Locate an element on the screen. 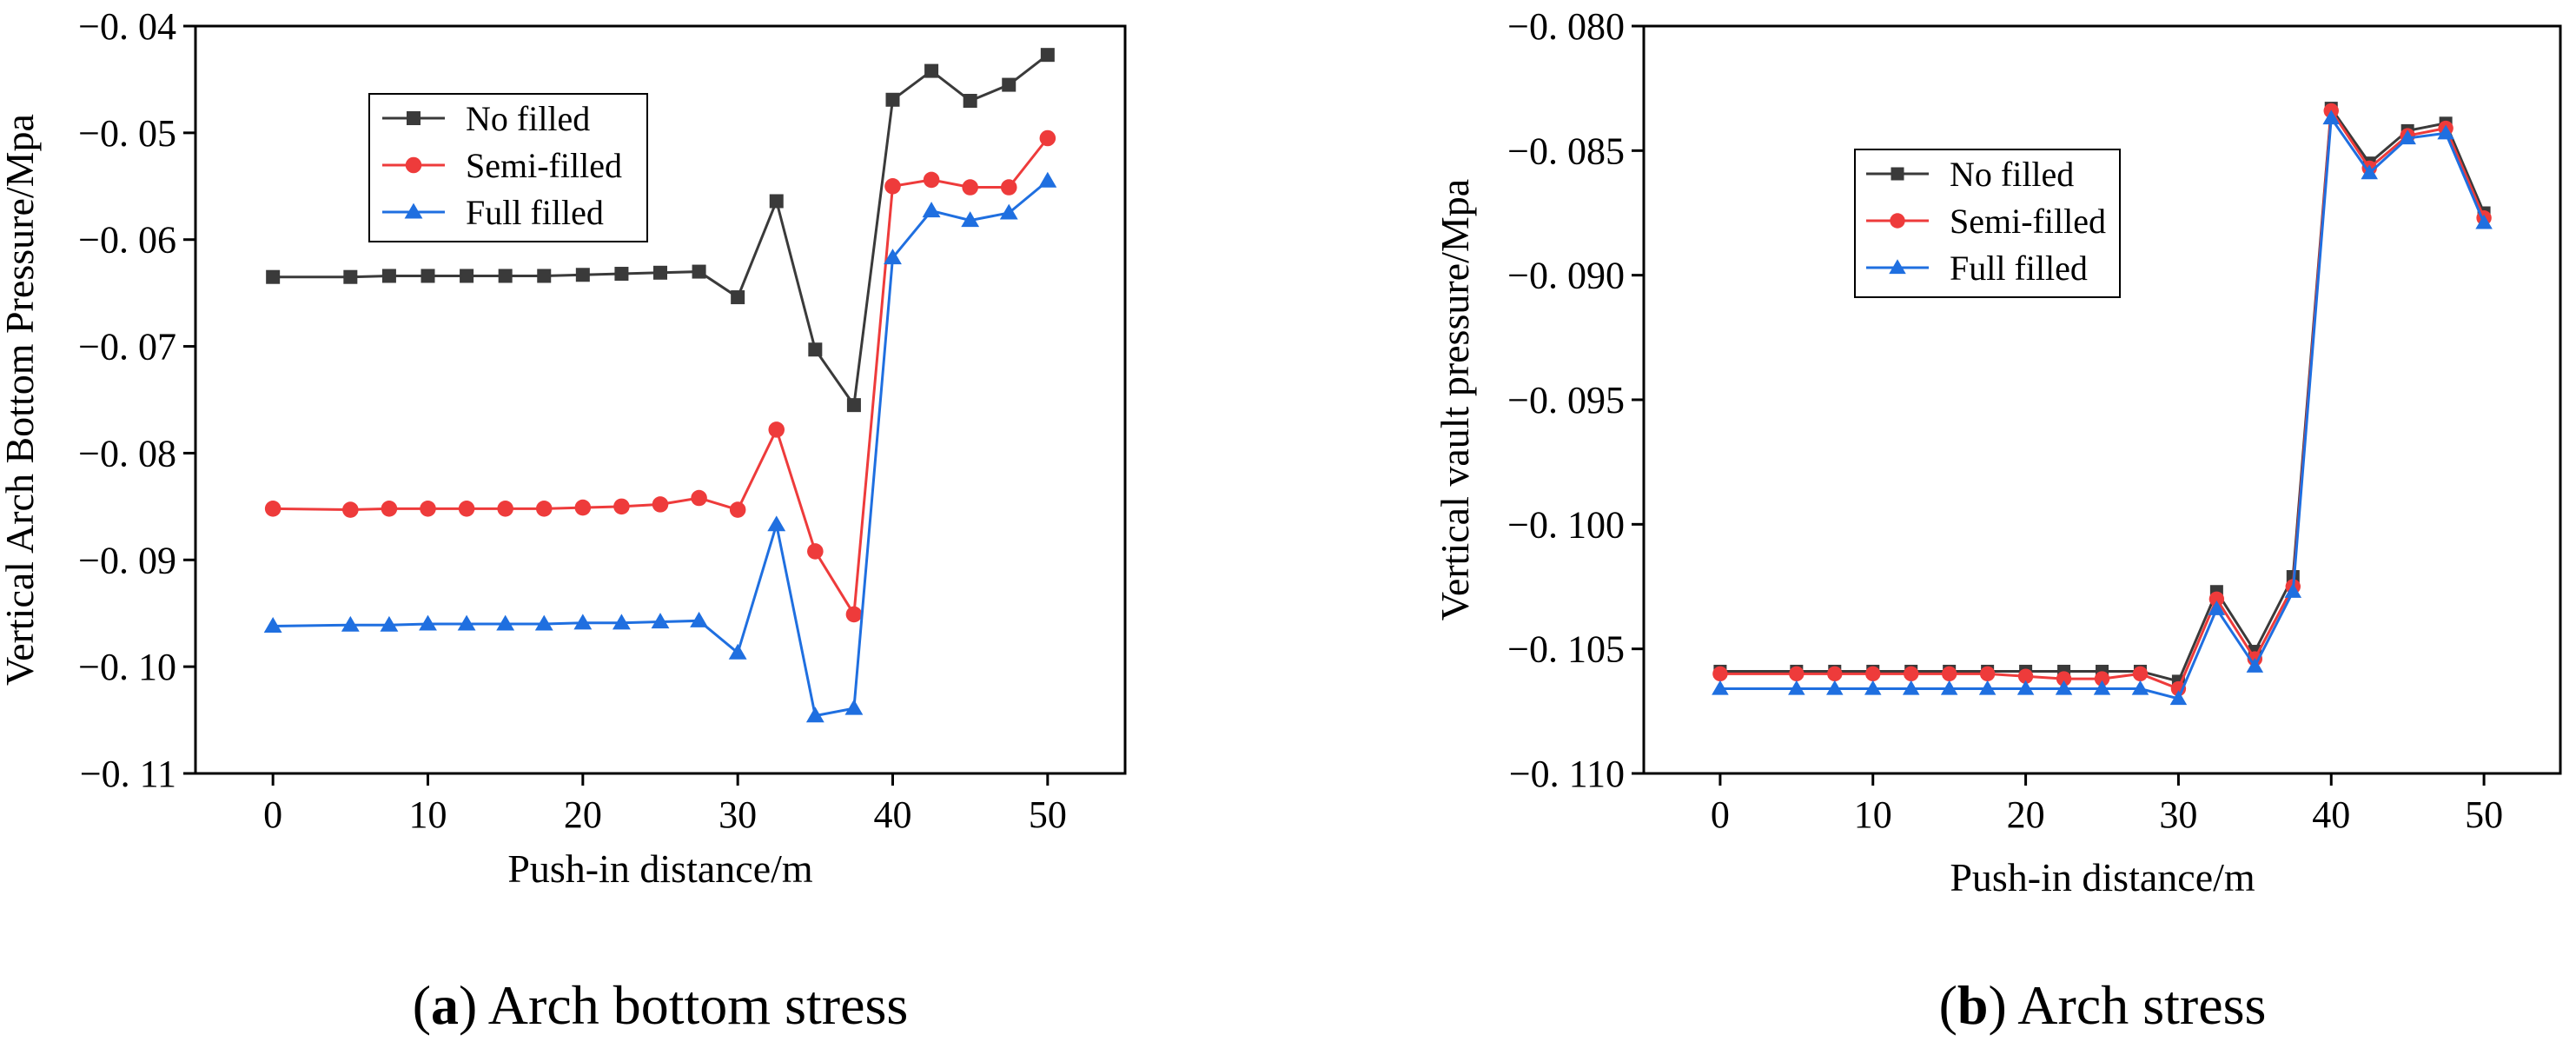 This screenshot has height=1055, width=2576. y-tick-label: −0. 09 is located at coordinates (127, 560).